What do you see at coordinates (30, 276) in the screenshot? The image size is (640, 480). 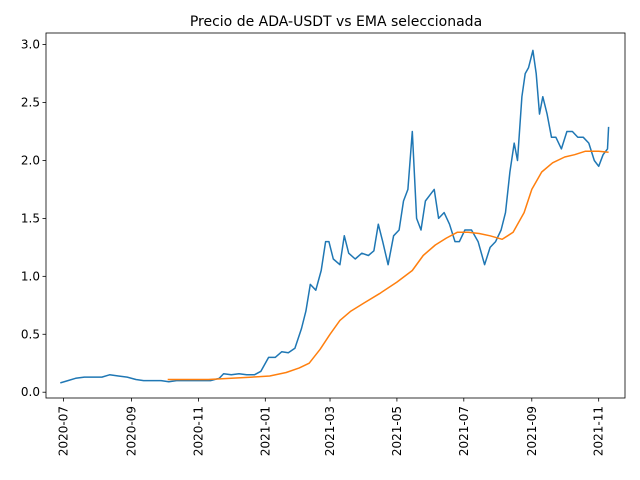 I see `y-tick-label: 1.0` at bounding box center [30, 276].